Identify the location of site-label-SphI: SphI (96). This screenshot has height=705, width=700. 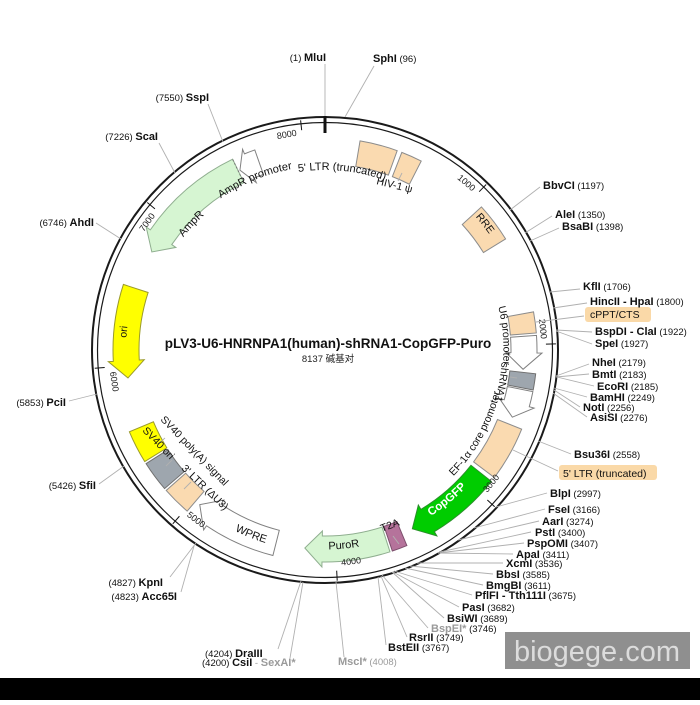
(394, 59).